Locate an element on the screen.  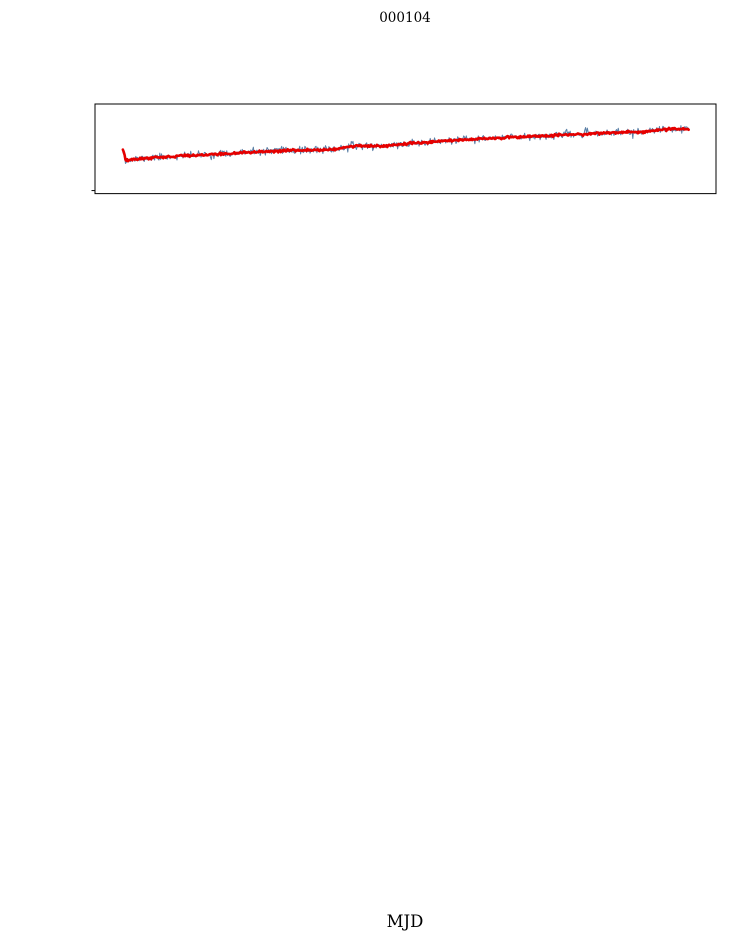
panels-group is located at coordinates (404, 149).